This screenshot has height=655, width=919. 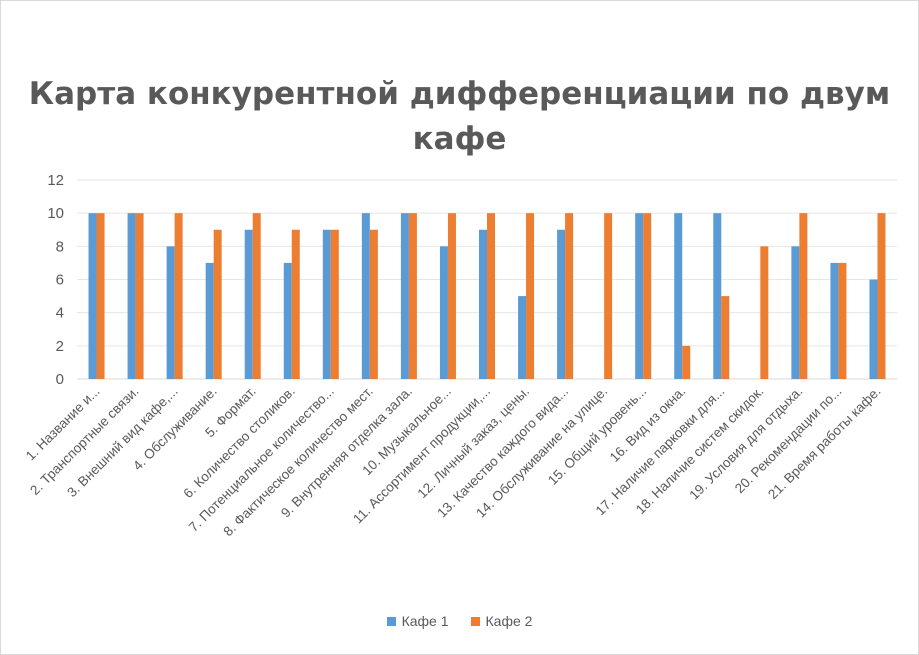 I want to click on y-tick-label: 2, so click(x=60, y=346).